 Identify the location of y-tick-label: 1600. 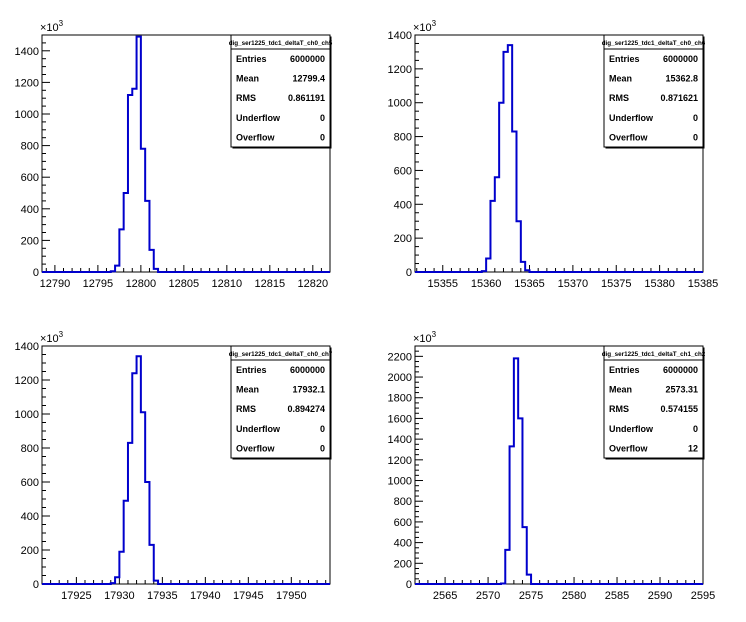
(400, 419).